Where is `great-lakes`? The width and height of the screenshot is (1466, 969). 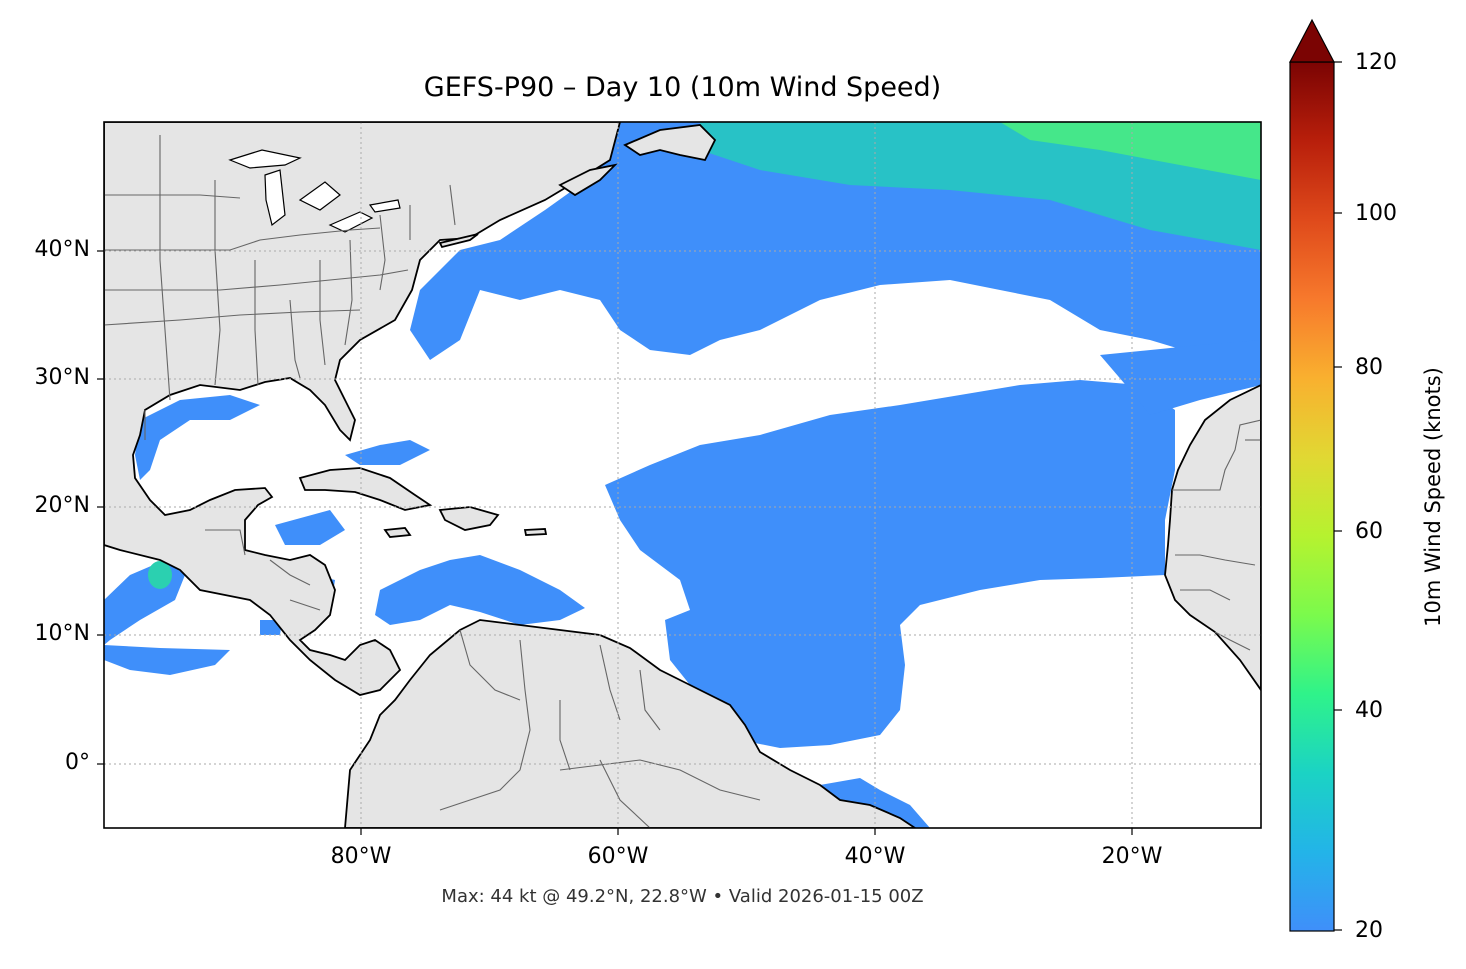 great-lakes is located at coordinates (314, 191).